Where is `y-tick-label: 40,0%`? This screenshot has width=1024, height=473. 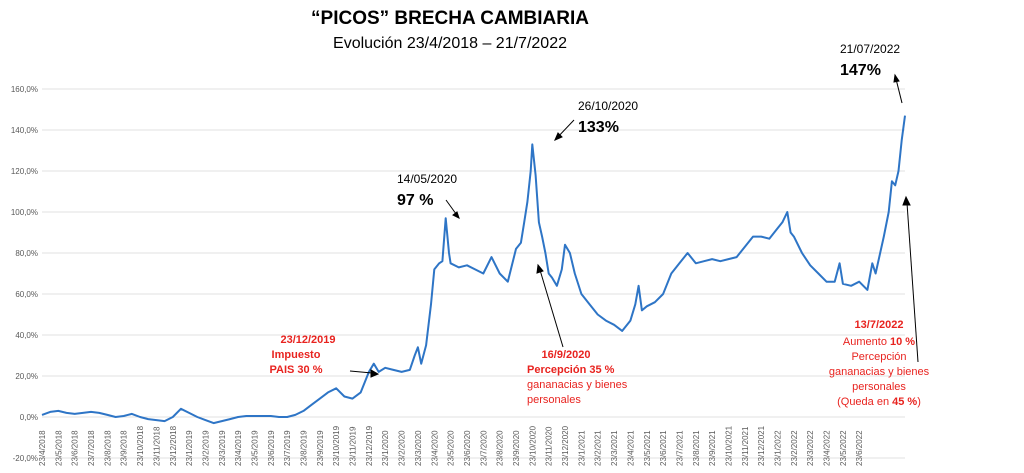 y-tick-label: 40,0% is located at coordinates (26, 335).